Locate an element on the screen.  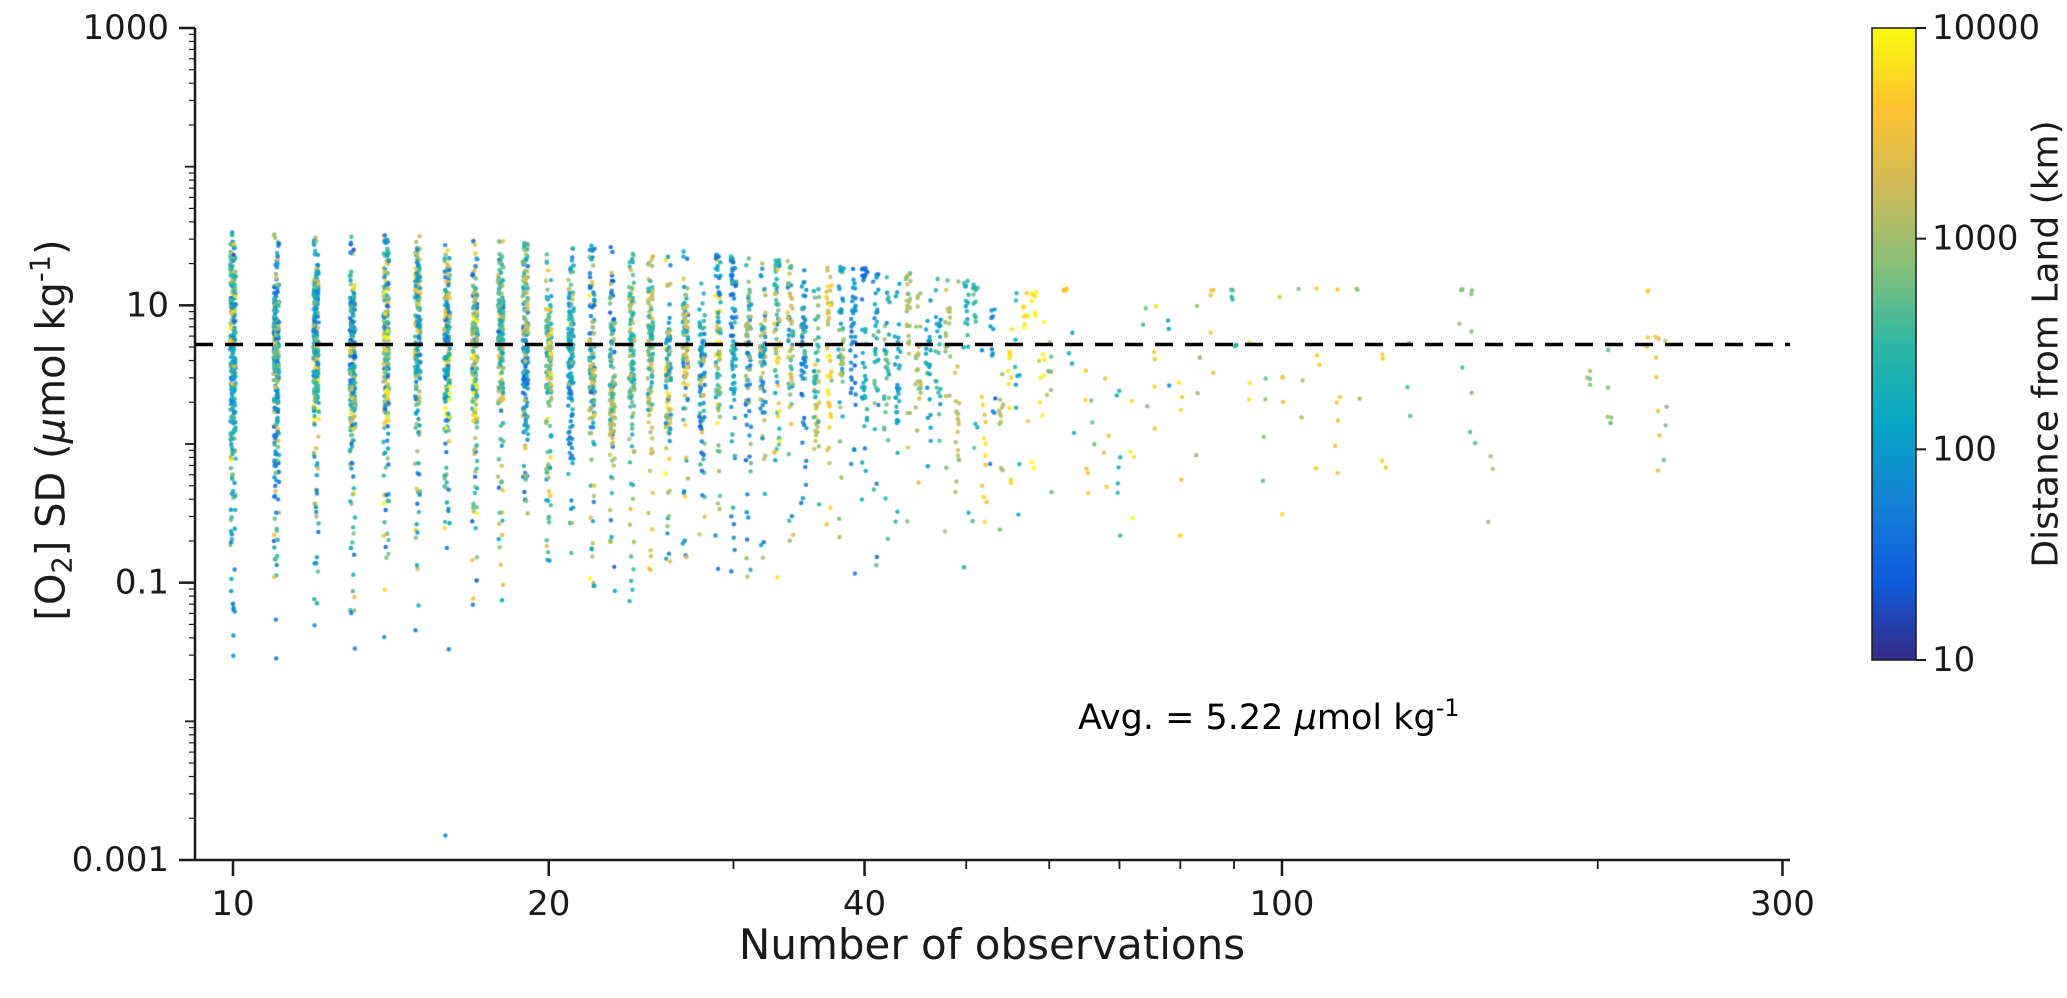
y-tick-label: 0.001 is located at coordinates (120, 860).